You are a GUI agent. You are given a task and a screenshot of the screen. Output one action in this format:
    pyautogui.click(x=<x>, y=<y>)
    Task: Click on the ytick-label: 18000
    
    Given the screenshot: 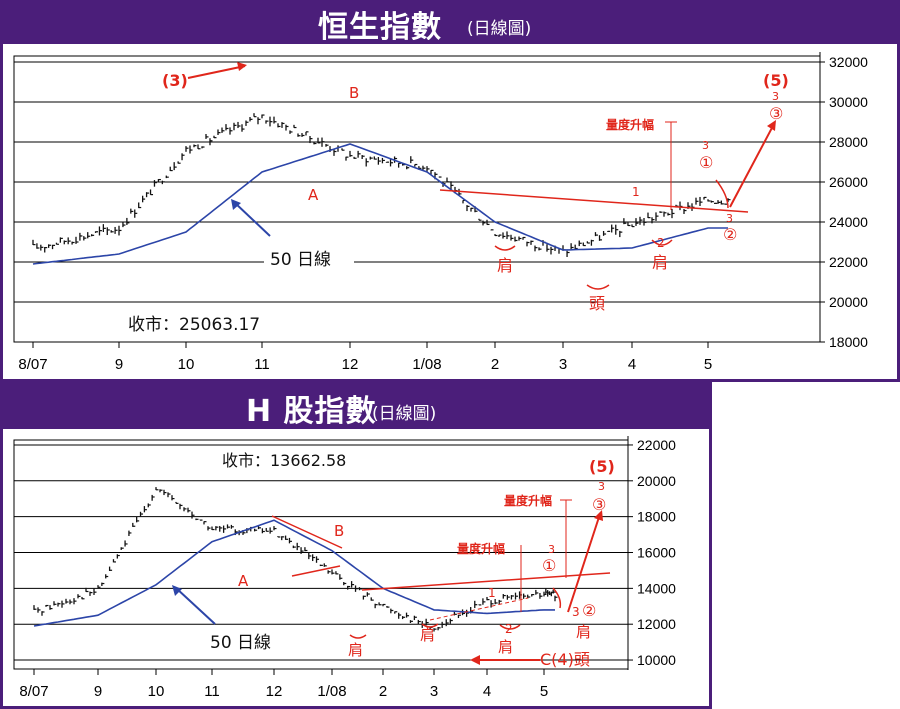 What is the action you would take?
    pyautogui.click(x=656, y=517)
    